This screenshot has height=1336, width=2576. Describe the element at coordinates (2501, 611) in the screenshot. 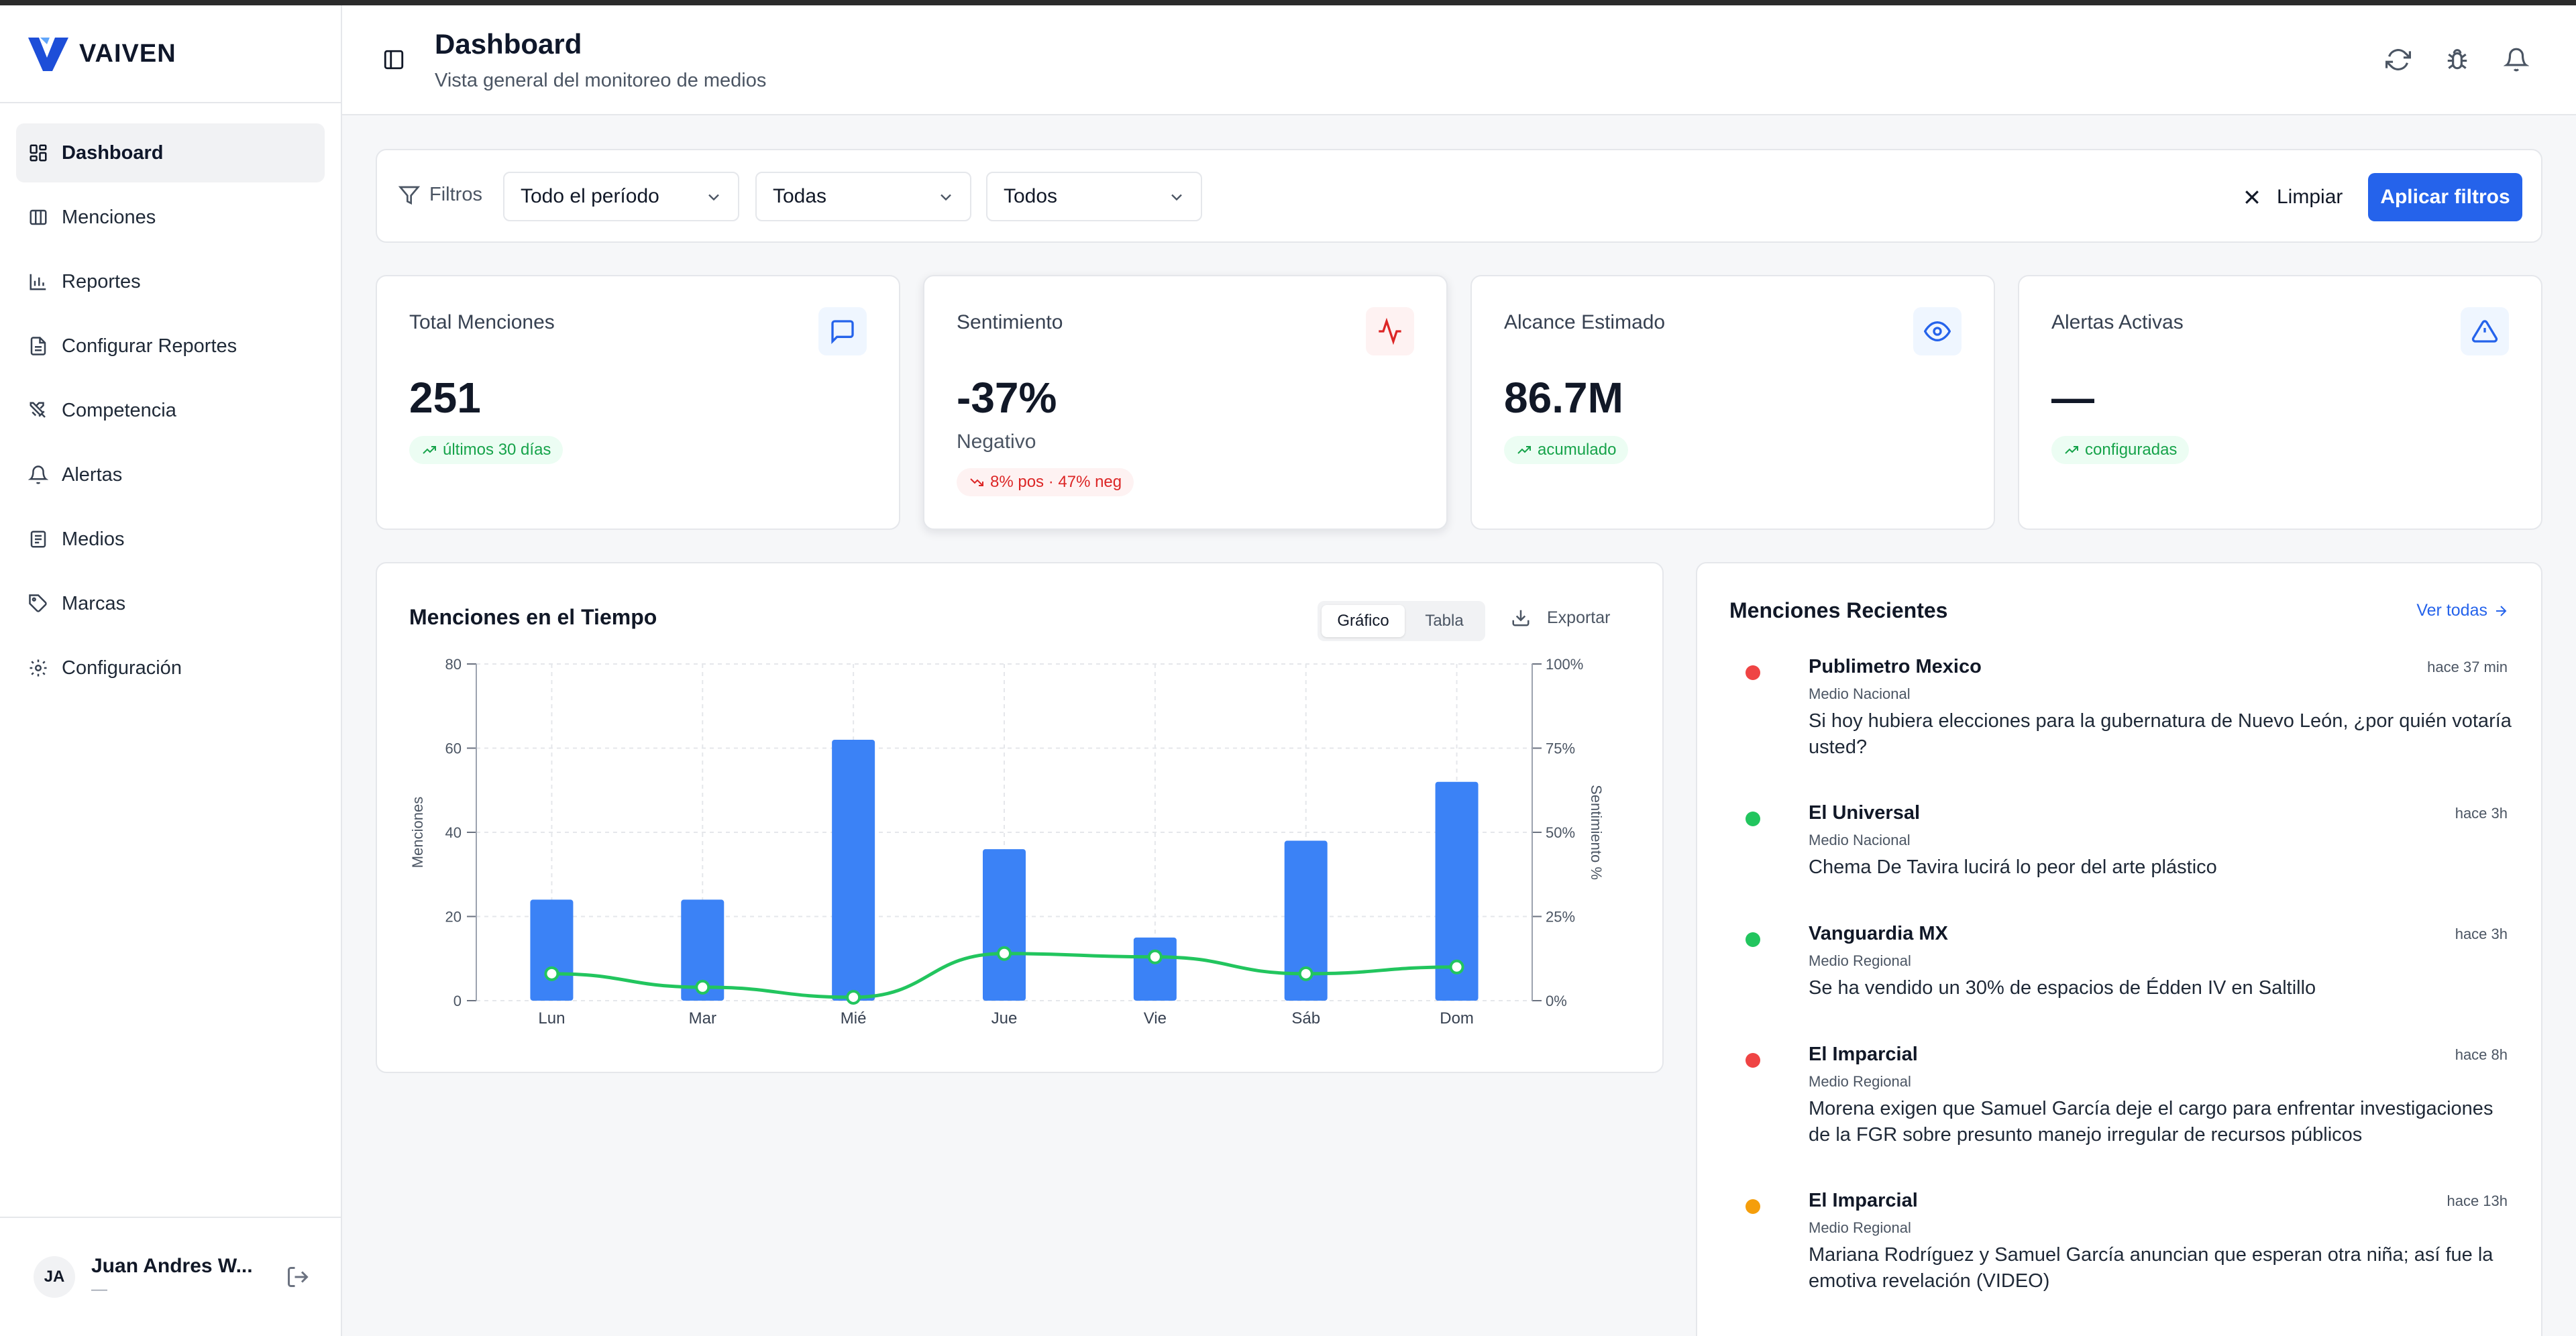

I see `arrow-right-icon` at that location.